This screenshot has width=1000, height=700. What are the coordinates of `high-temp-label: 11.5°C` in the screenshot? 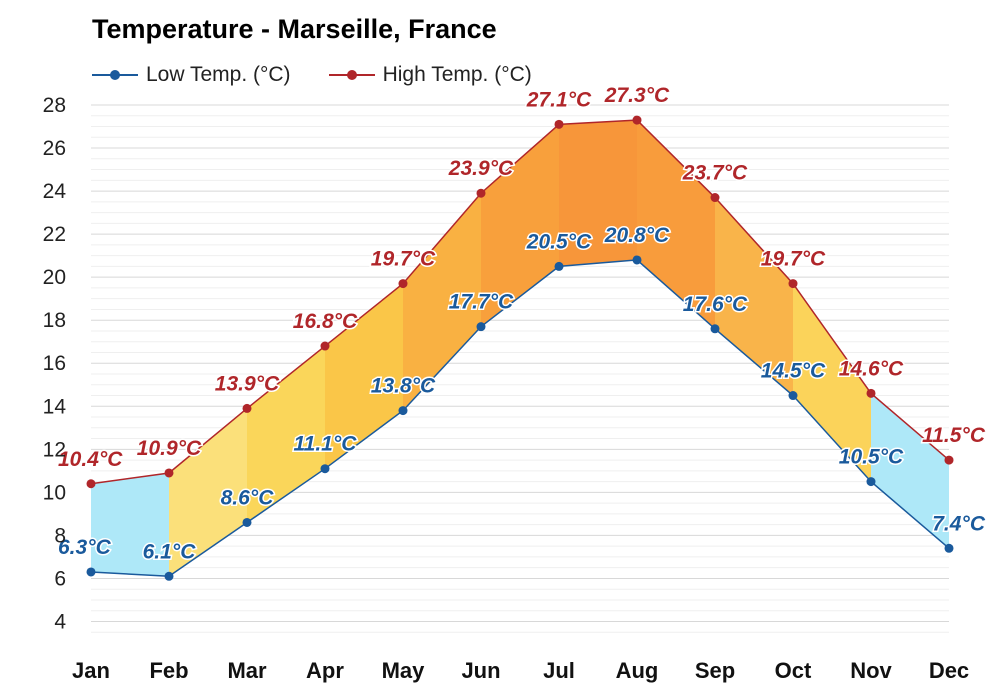 It's located at (954, 435).